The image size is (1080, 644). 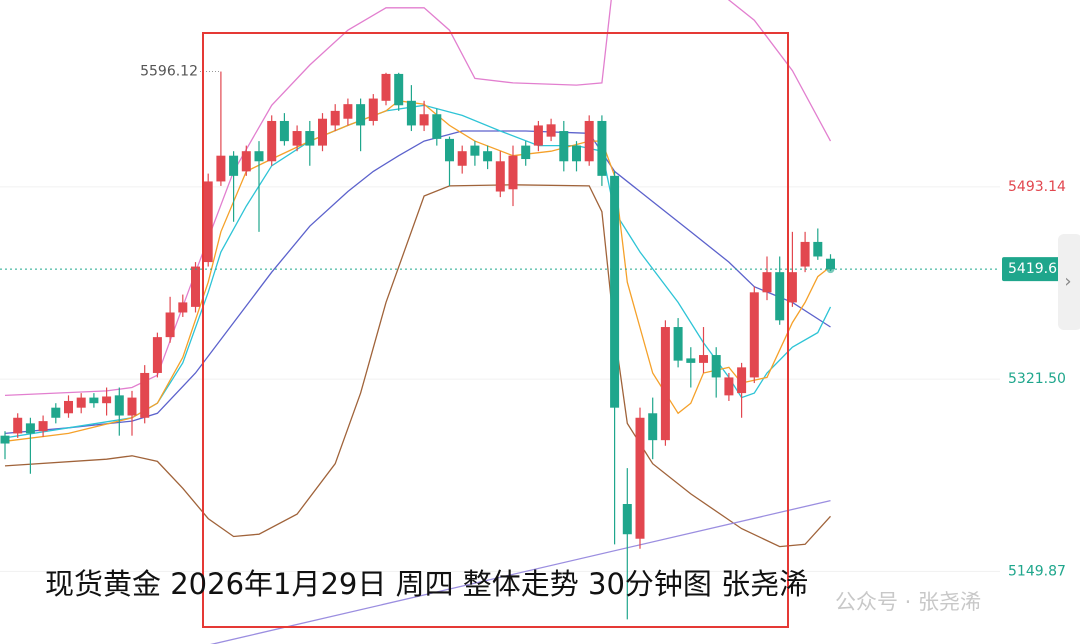 I want to click on last-price-label: 5419.66, so click(x=1037, y=269).